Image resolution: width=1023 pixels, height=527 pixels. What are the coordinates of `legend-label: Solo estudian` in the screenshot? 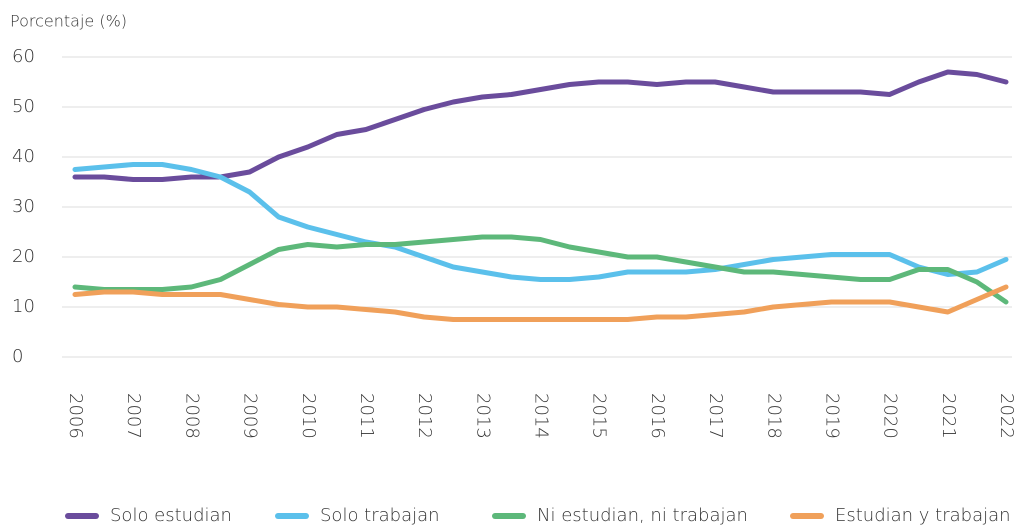 It's located at (171, 515).